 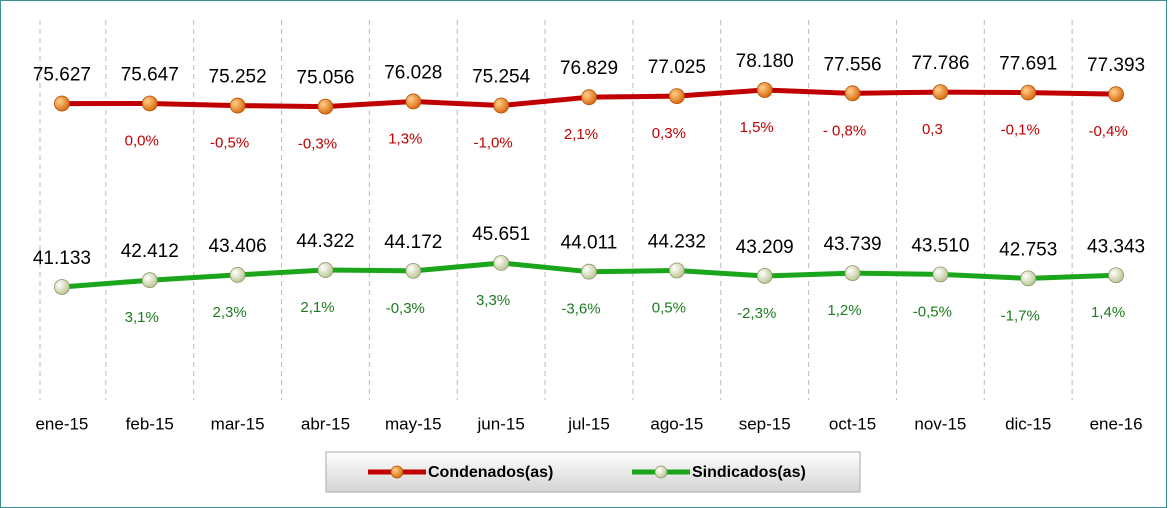 What do you see at coordinates (1028, 249) in the screenshot?
I see `value-label: 42.753` at bounding box center [1028, 249].